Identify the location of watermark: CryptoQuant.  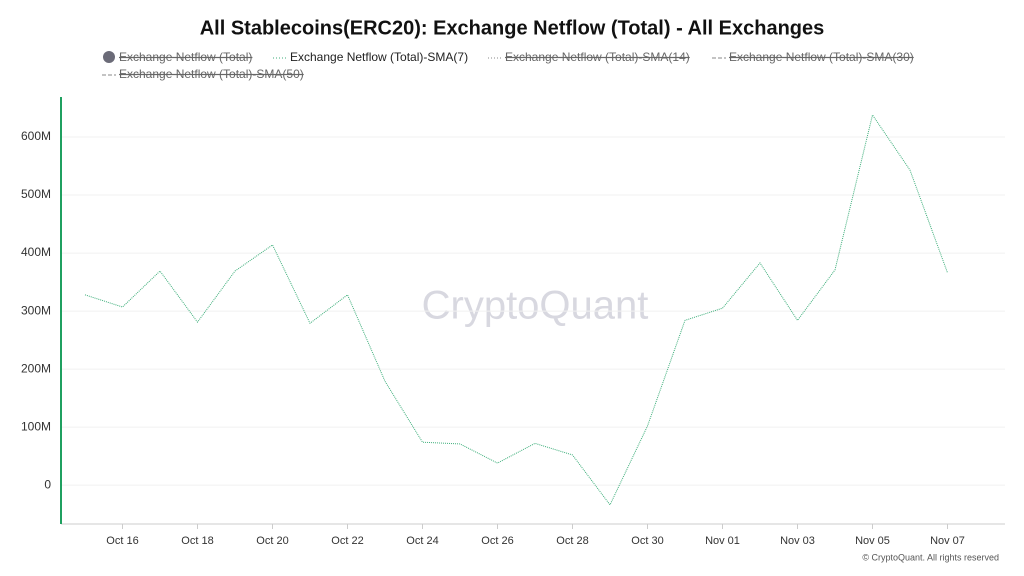
(535, 306).